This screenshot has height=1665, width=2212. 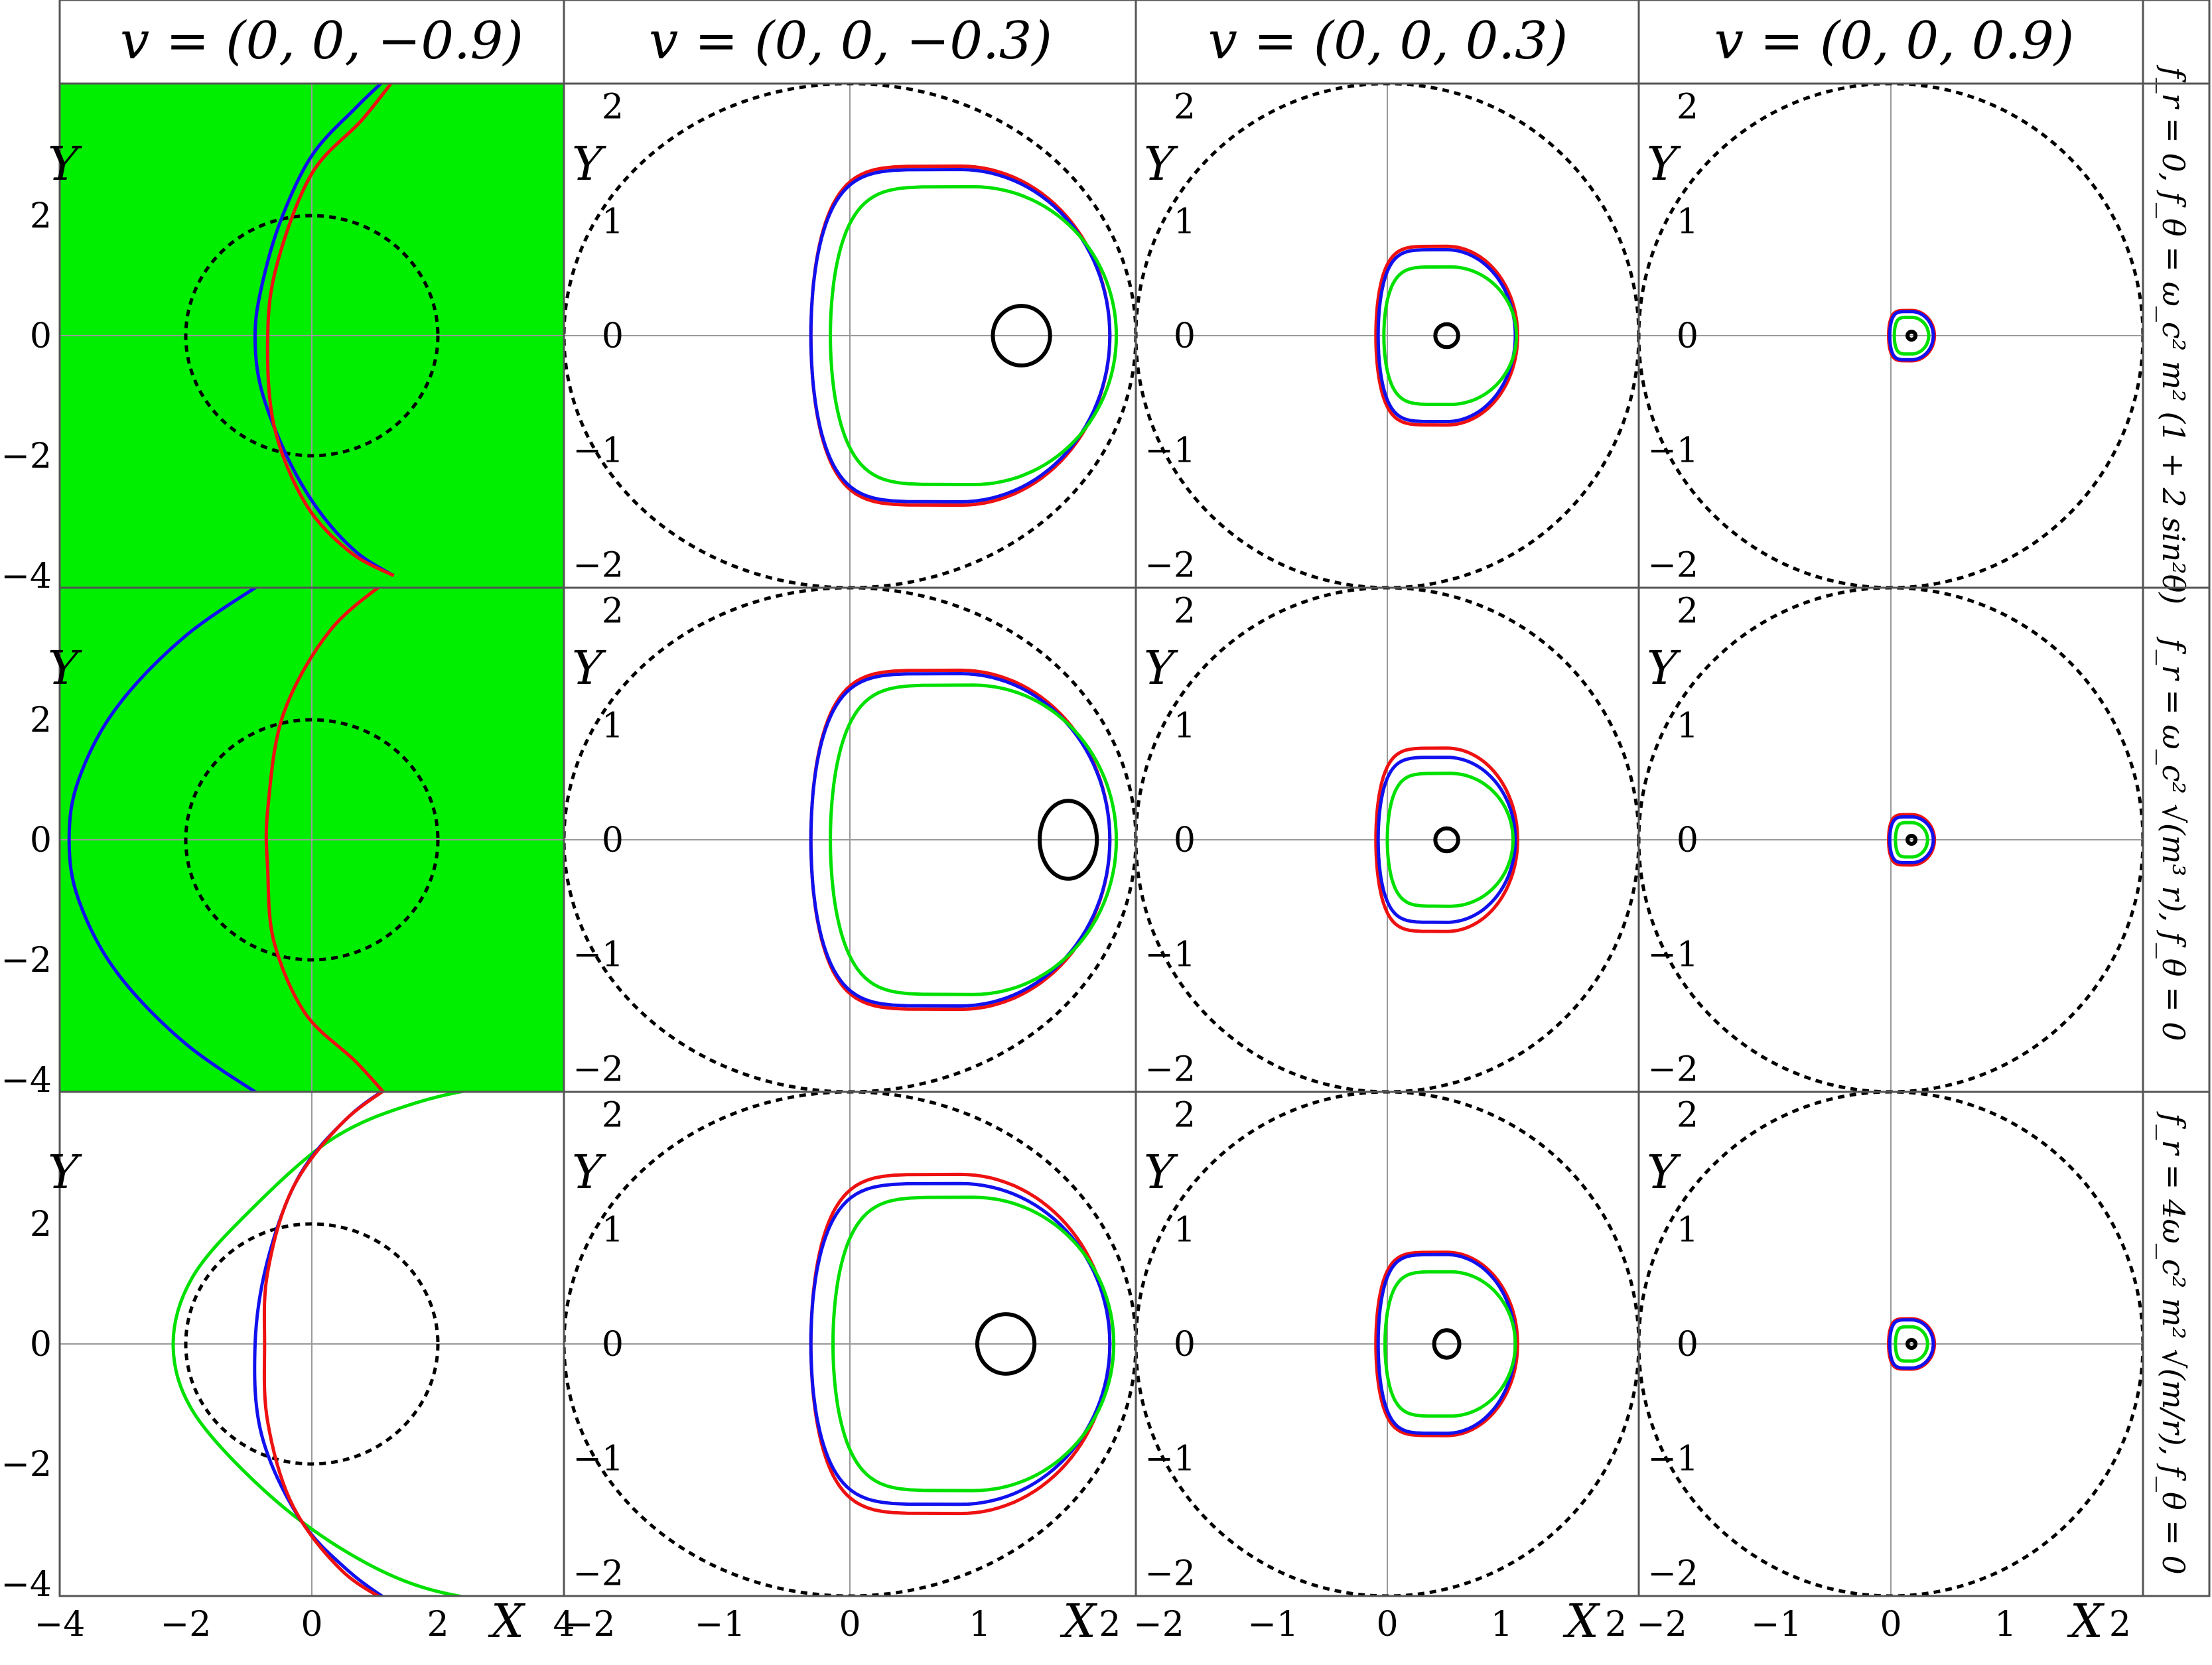 I want to click on series-green-r1c2, so click(x=974, y=335).